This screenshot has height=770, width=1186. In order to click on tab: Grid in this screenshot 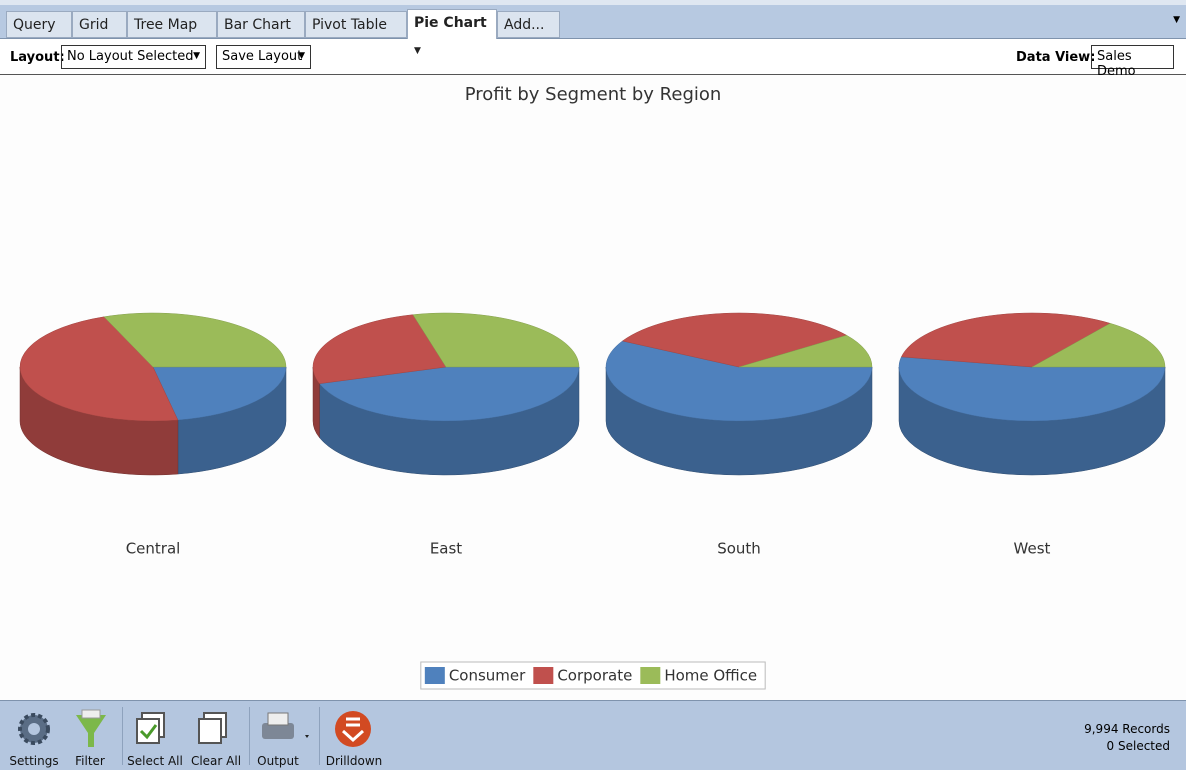, I will do `click(99, 24)`.